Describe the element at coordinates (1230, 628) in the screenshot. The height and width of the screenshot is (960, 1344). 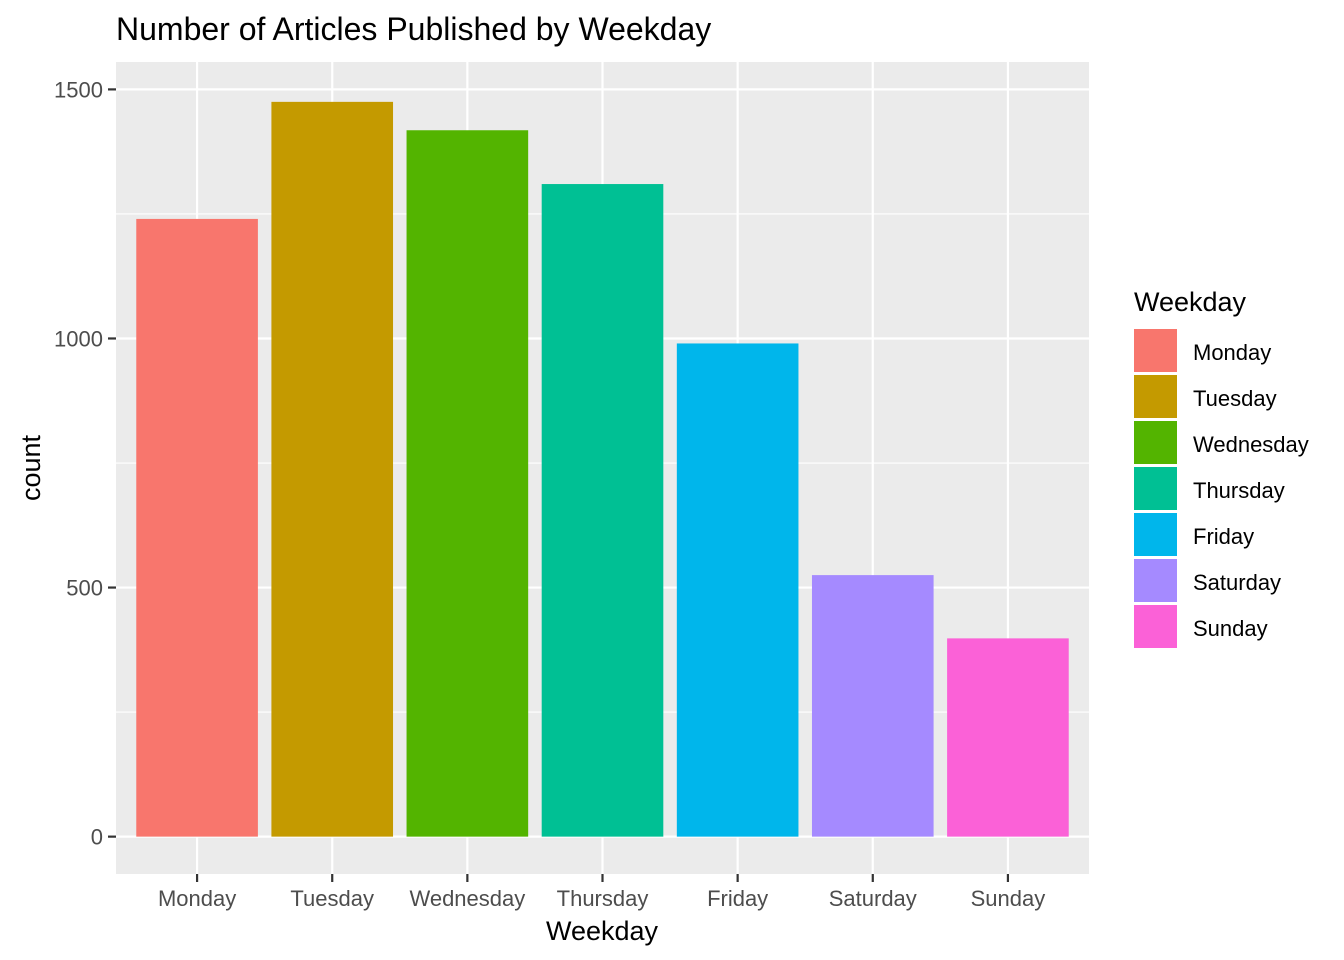
I see `legend-label: Sunday` at that location.